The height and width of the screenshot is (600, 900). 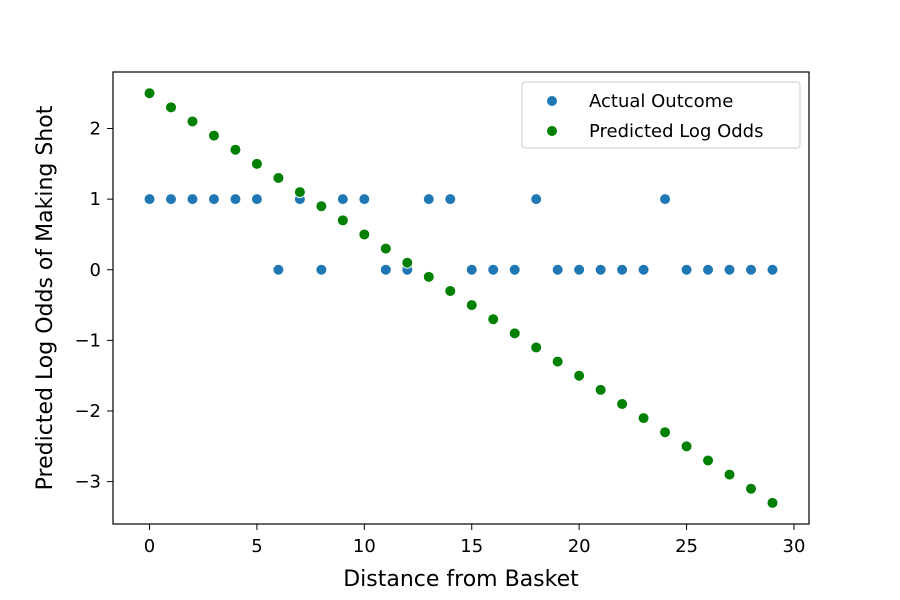 What do you see at coordinates (93, 306) in the screenshot?
I see `y-axis: −3 −2 −1 0 1 2` at bounding box center [93, 306].